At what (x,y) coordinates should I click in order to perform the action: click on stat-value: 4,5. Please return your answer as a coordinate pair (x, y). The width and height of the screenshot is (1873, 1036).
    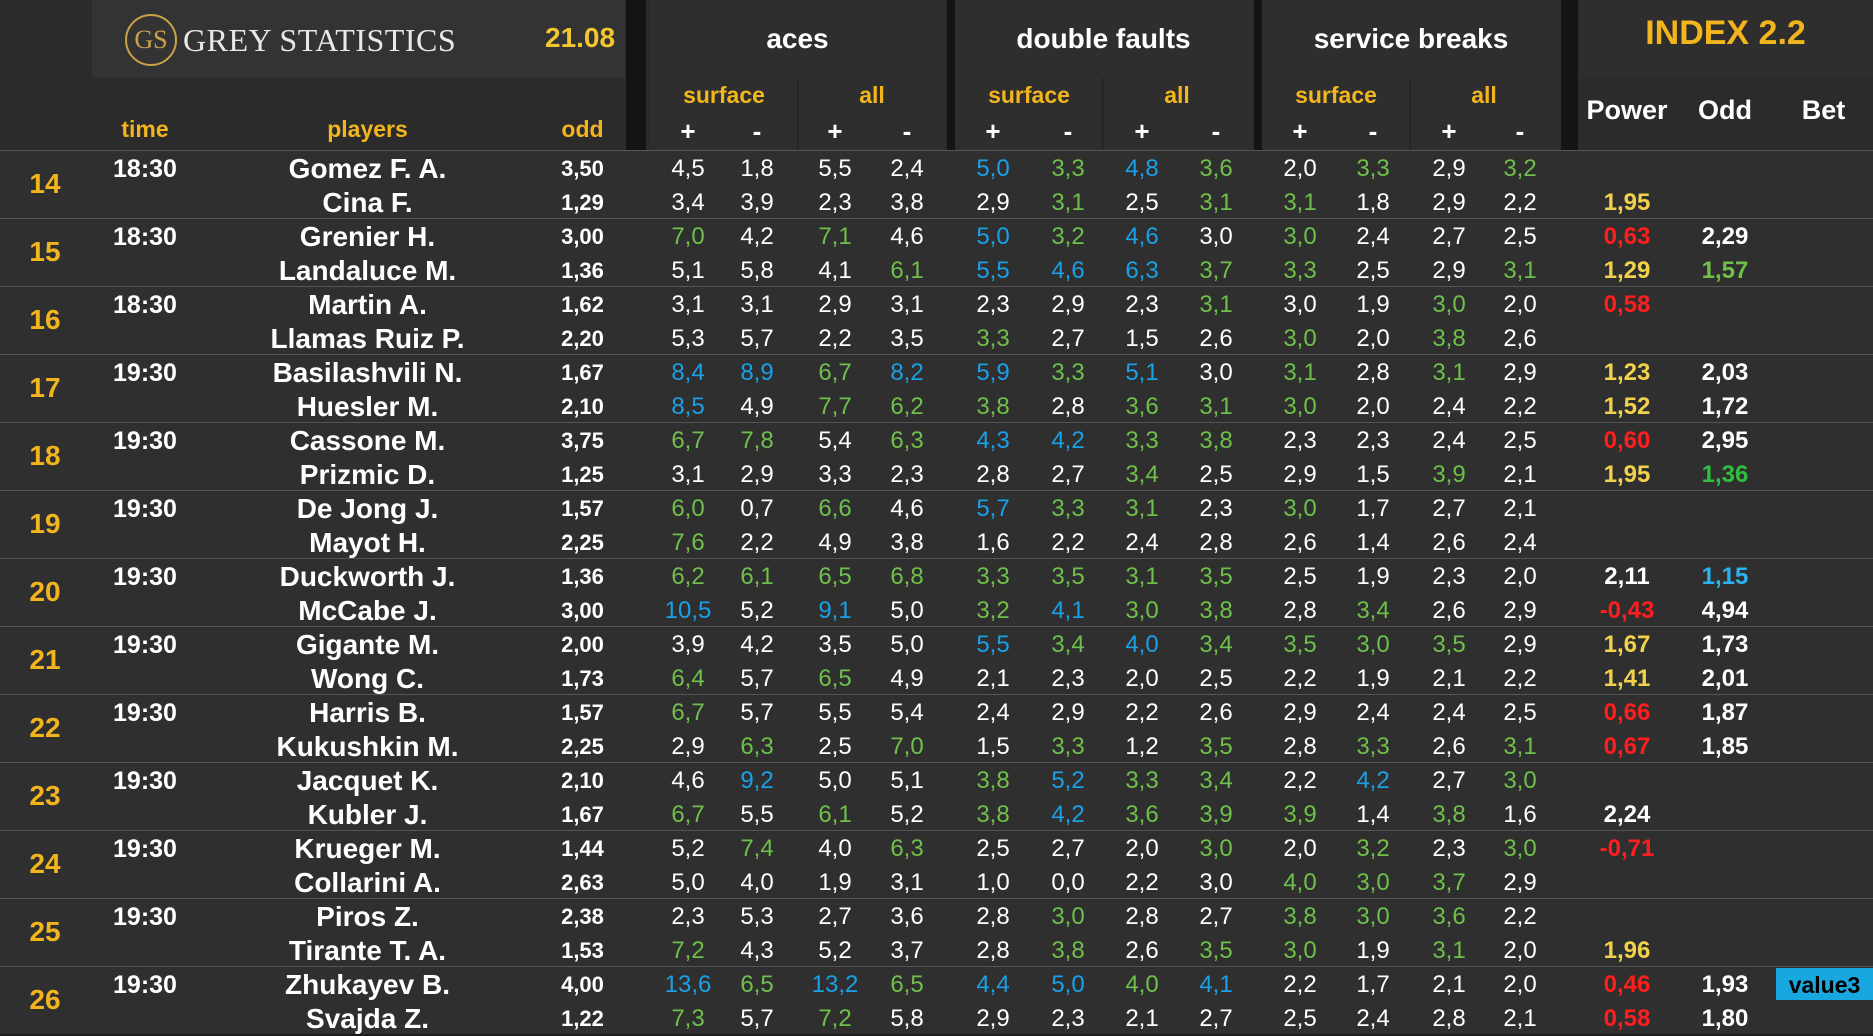
    Looking at the image, I should click on (688, 168).